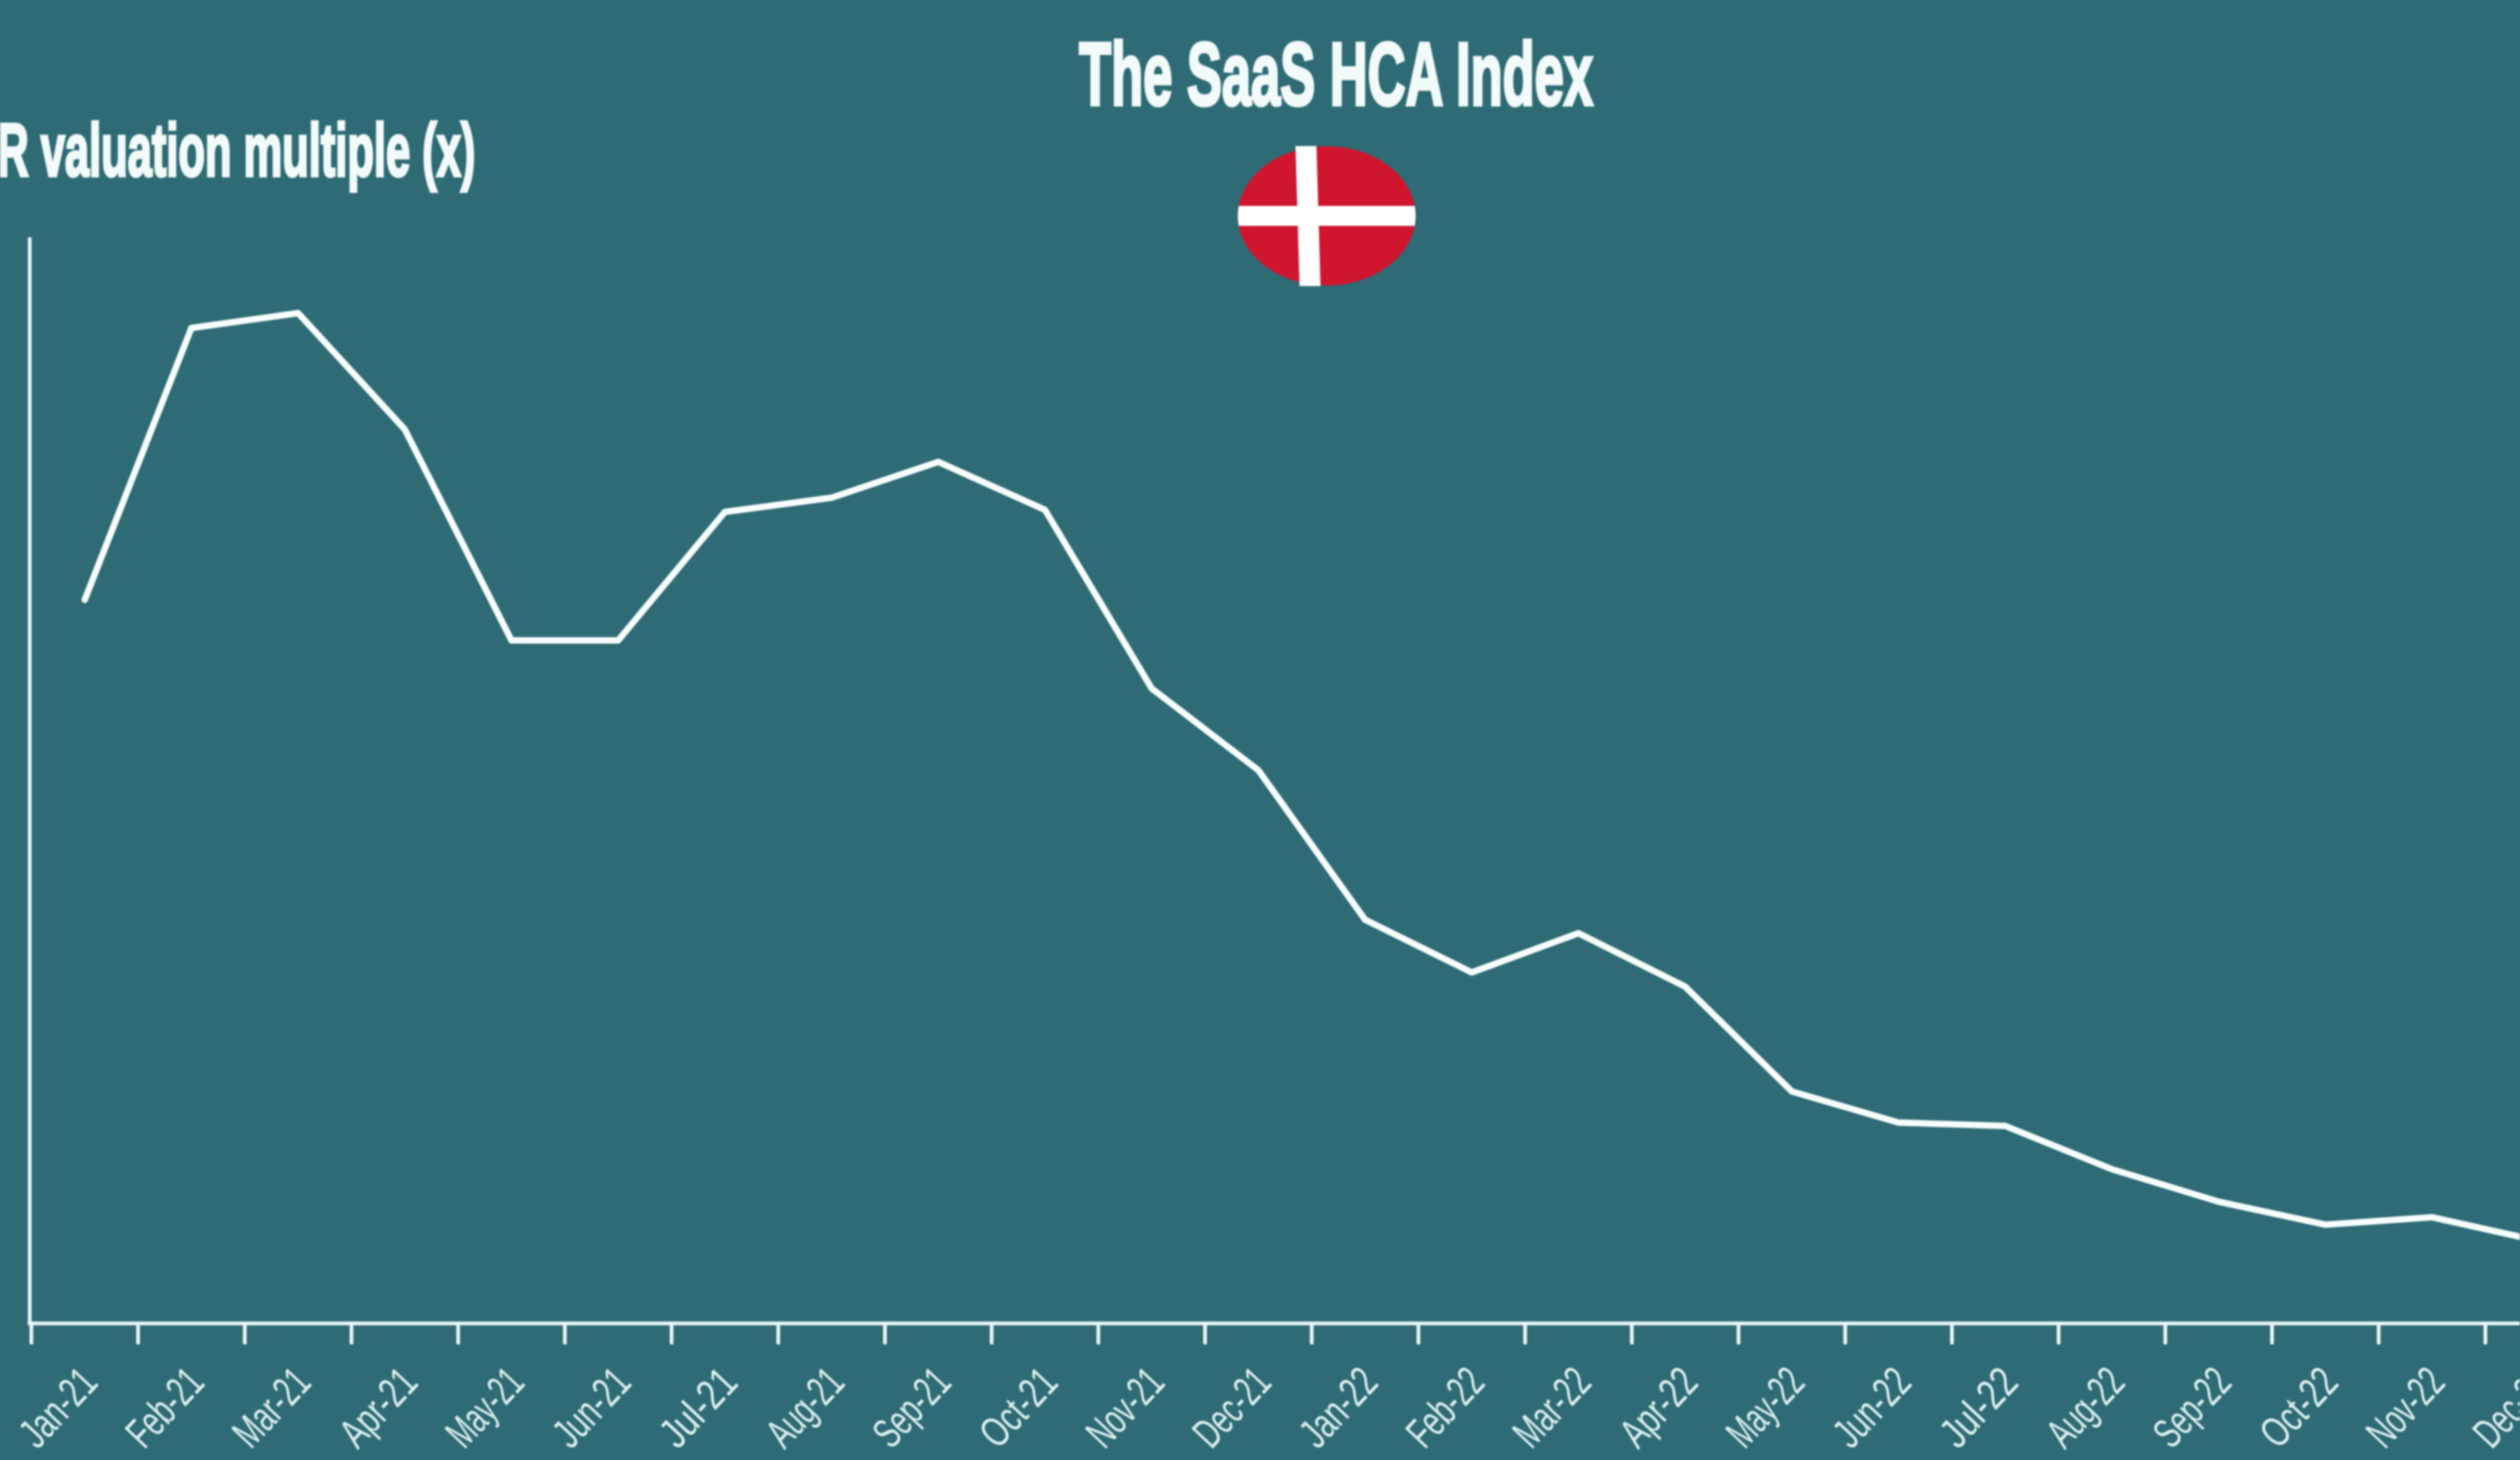 The height and width of the screenshot is (1460, 2520). I want to click on svg-text: The SaaS HCA Index, so click(1336, 74).